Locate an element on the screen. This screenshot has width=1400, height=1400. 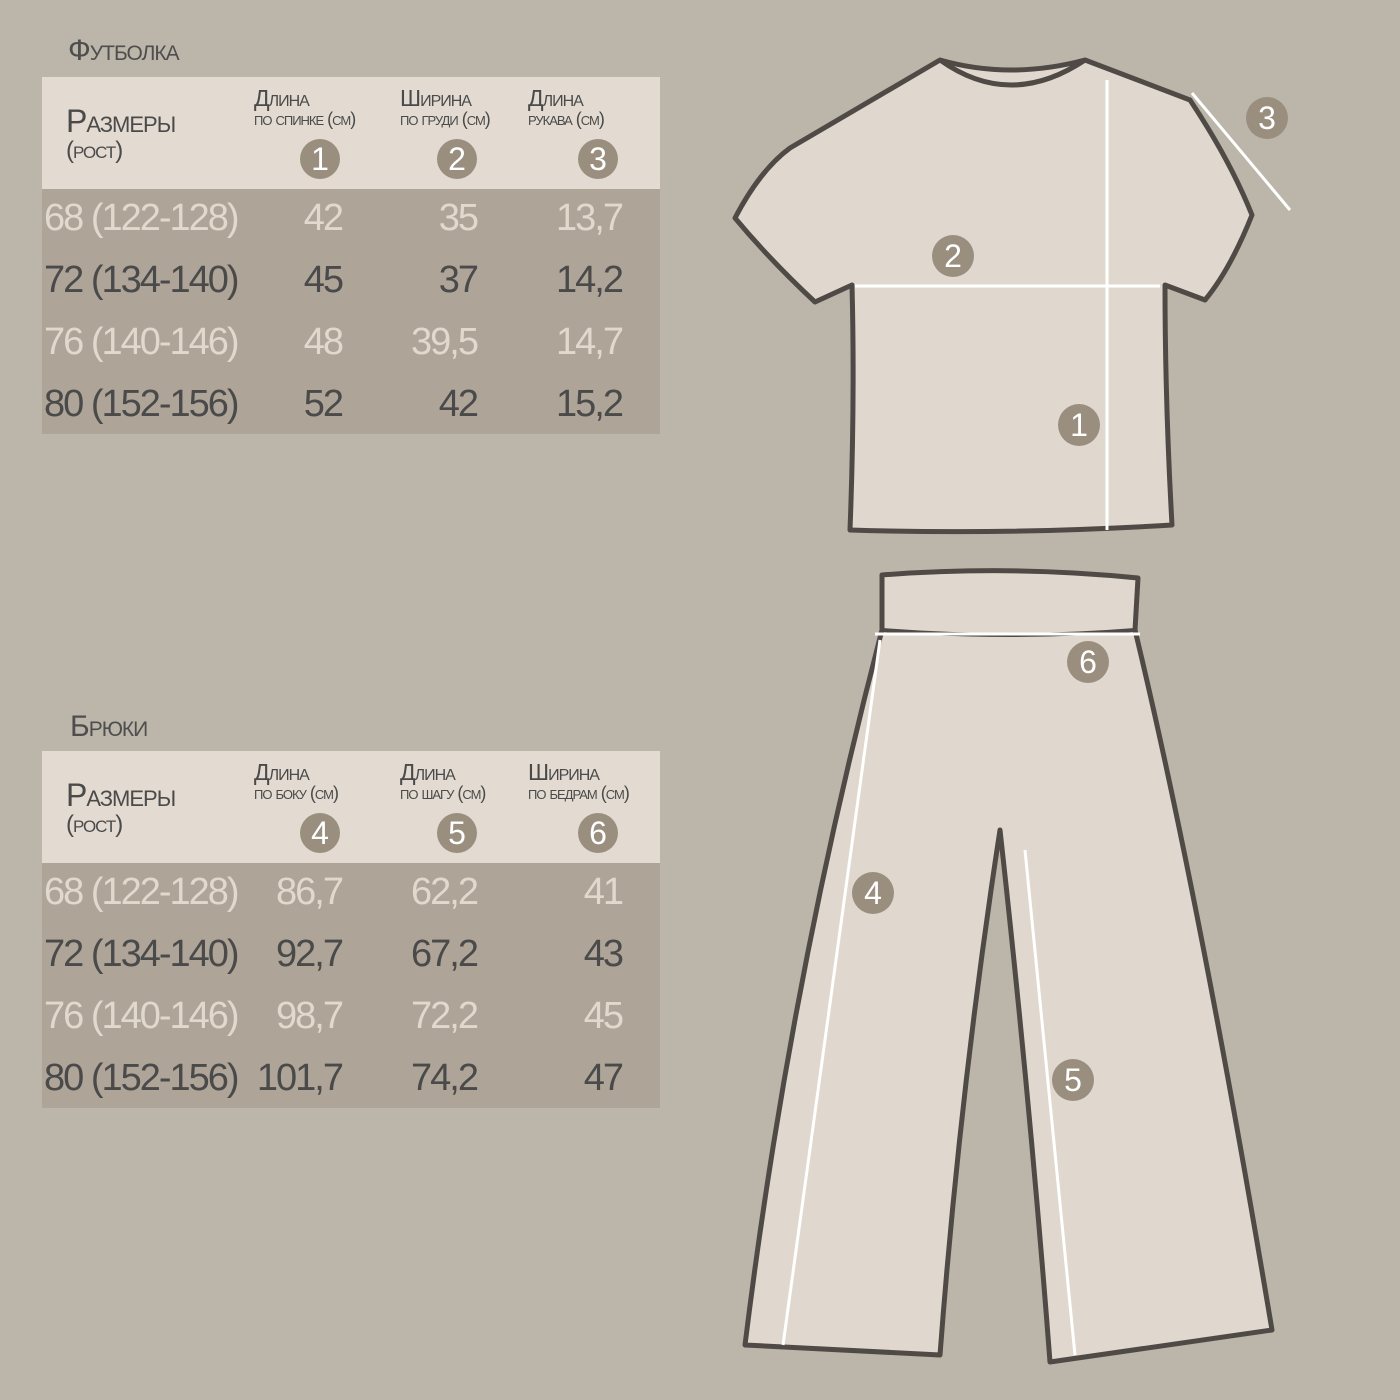
measurement-badge: 3 is located at coordinates (598, 159).